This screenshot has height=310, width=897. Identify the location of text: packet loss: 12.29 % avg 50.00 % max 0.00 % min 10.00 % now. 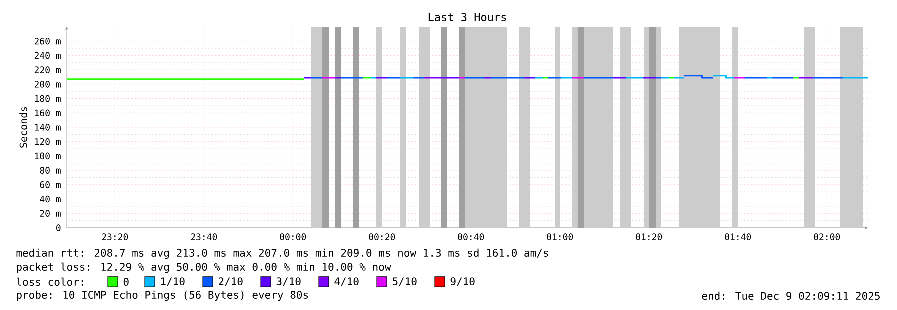
(204, 268).